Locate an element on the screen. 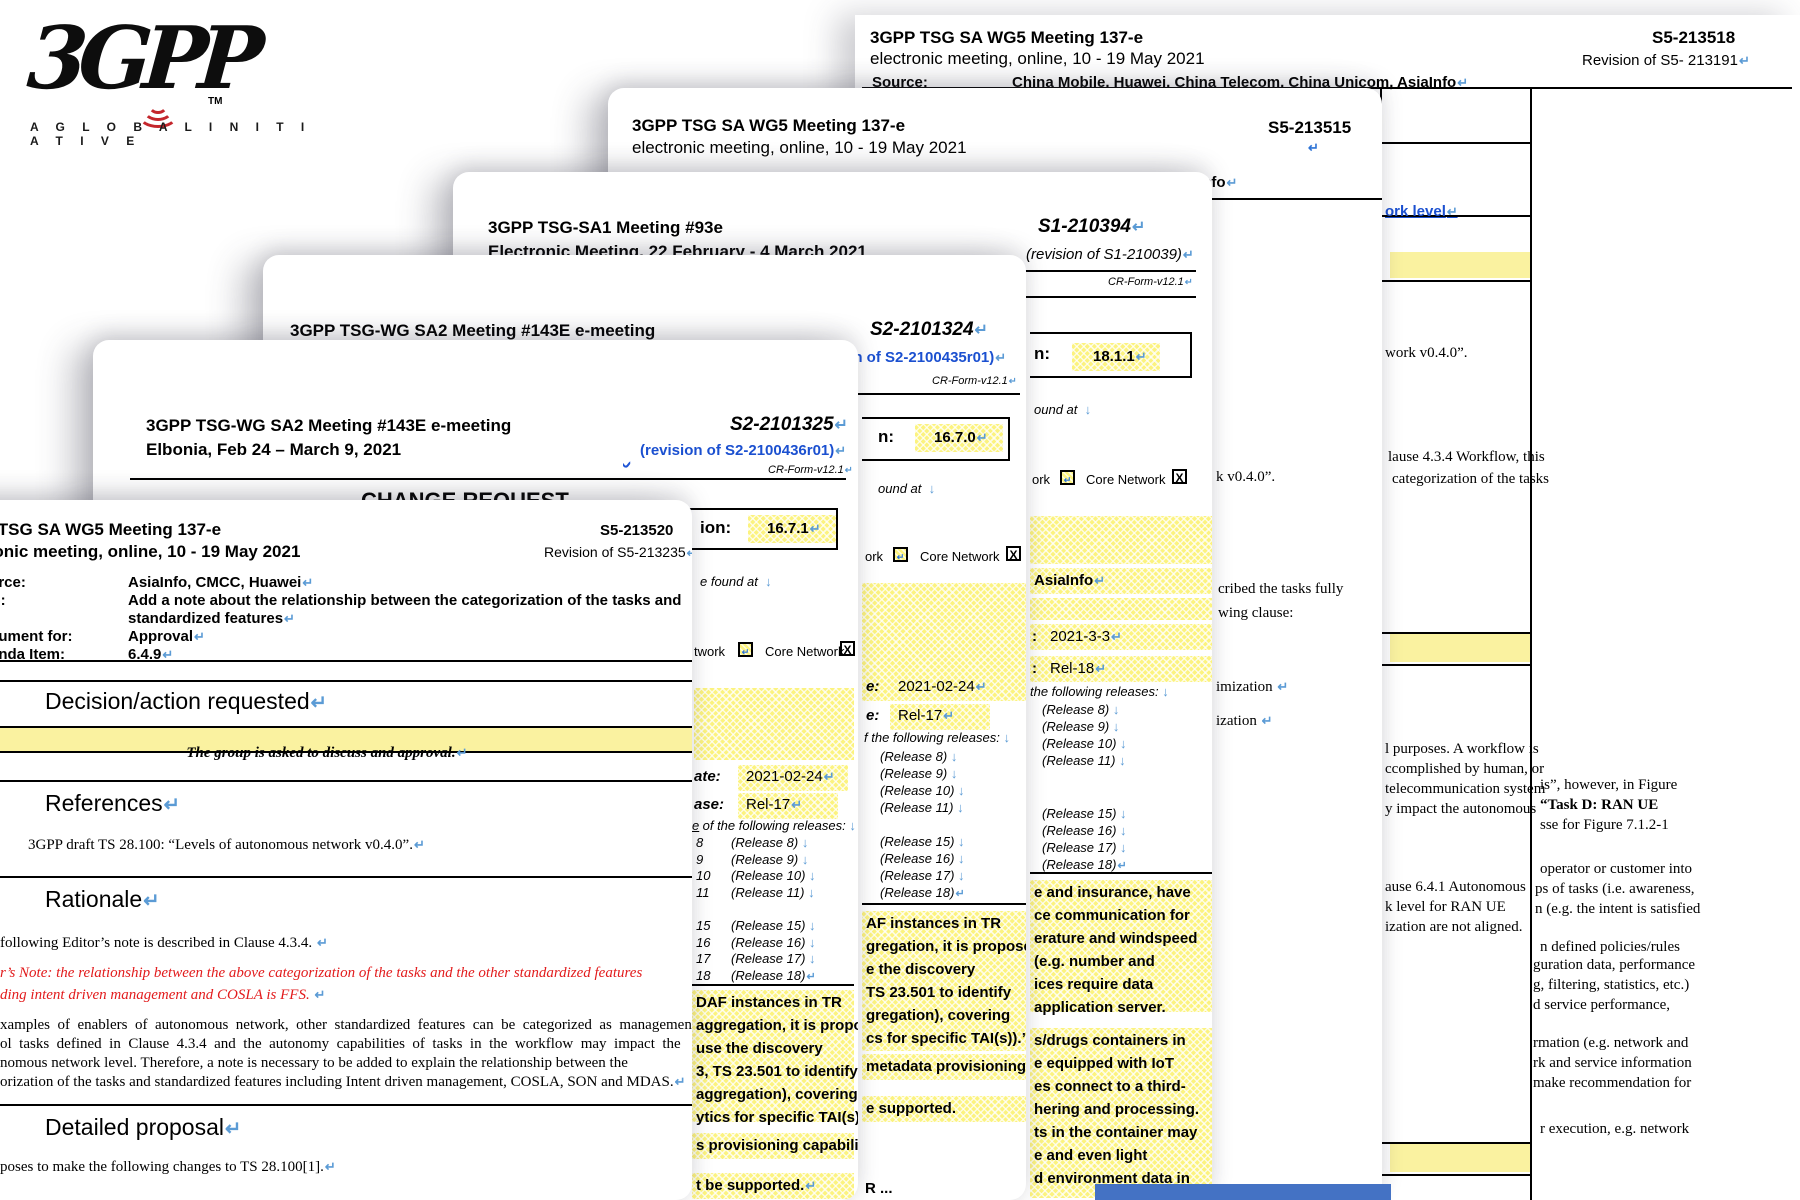 The image size is (1800, 1200). version-label: ion: is located at coordinates (716, 527).